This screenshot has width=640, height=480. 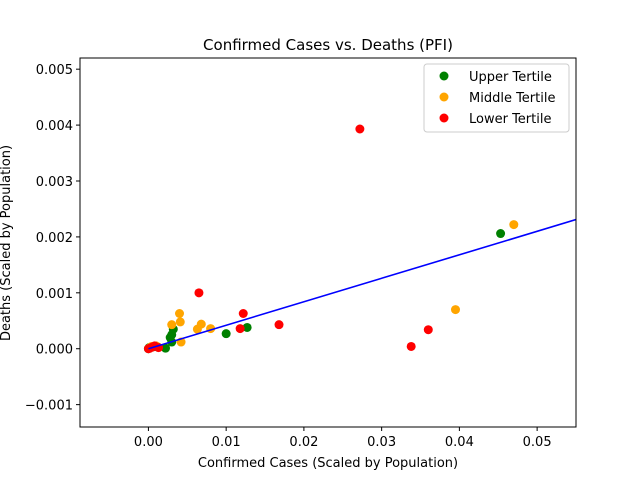 What do you see at coordinates (328, 463) in the screenshot?
I see `x-axis-title: Confirmed Cases (Scaled by Population)` at bounding box center [328, 463].